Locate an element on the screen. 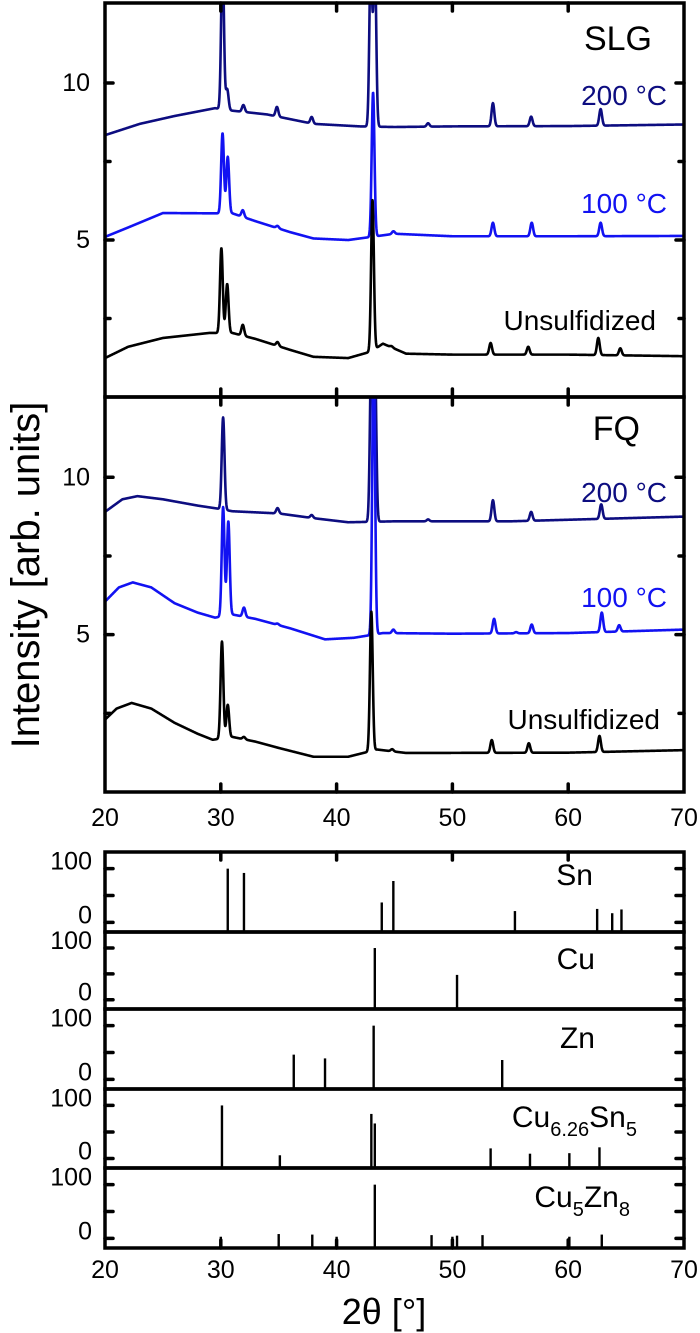 Image resolution: width=700 pixels, height=1333 pixels. reference-zn-label: Zn is located at coordinates (577, 1038).